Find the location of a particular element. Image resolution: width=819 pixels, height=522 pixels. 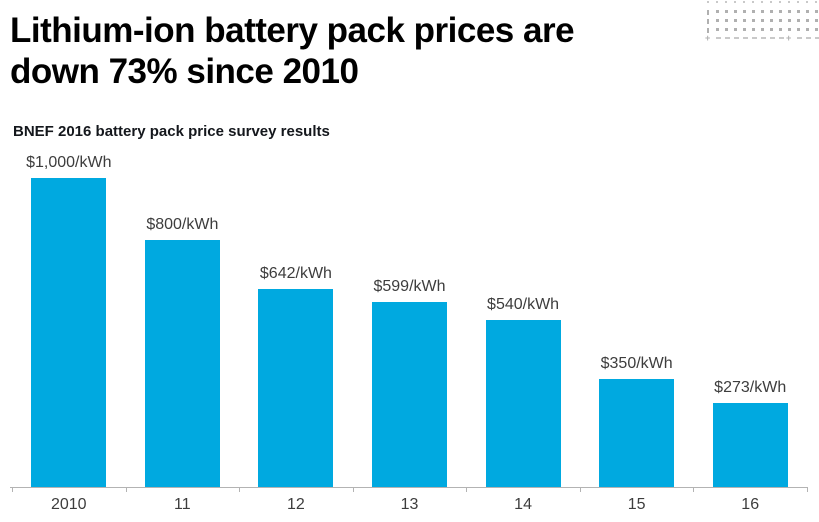

title-line-2: down 73% since 2010 is located at coordinates (184, 71).